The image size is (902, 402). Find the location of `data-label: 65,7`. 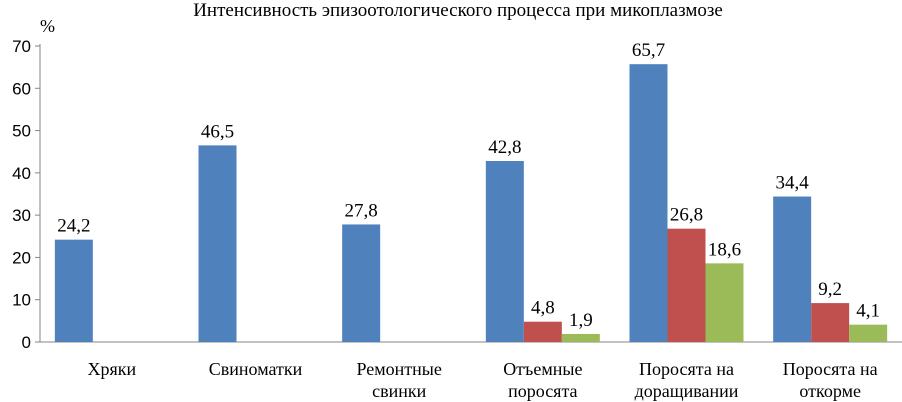

data-label: 65,7 is located at coordinates (648, 50).